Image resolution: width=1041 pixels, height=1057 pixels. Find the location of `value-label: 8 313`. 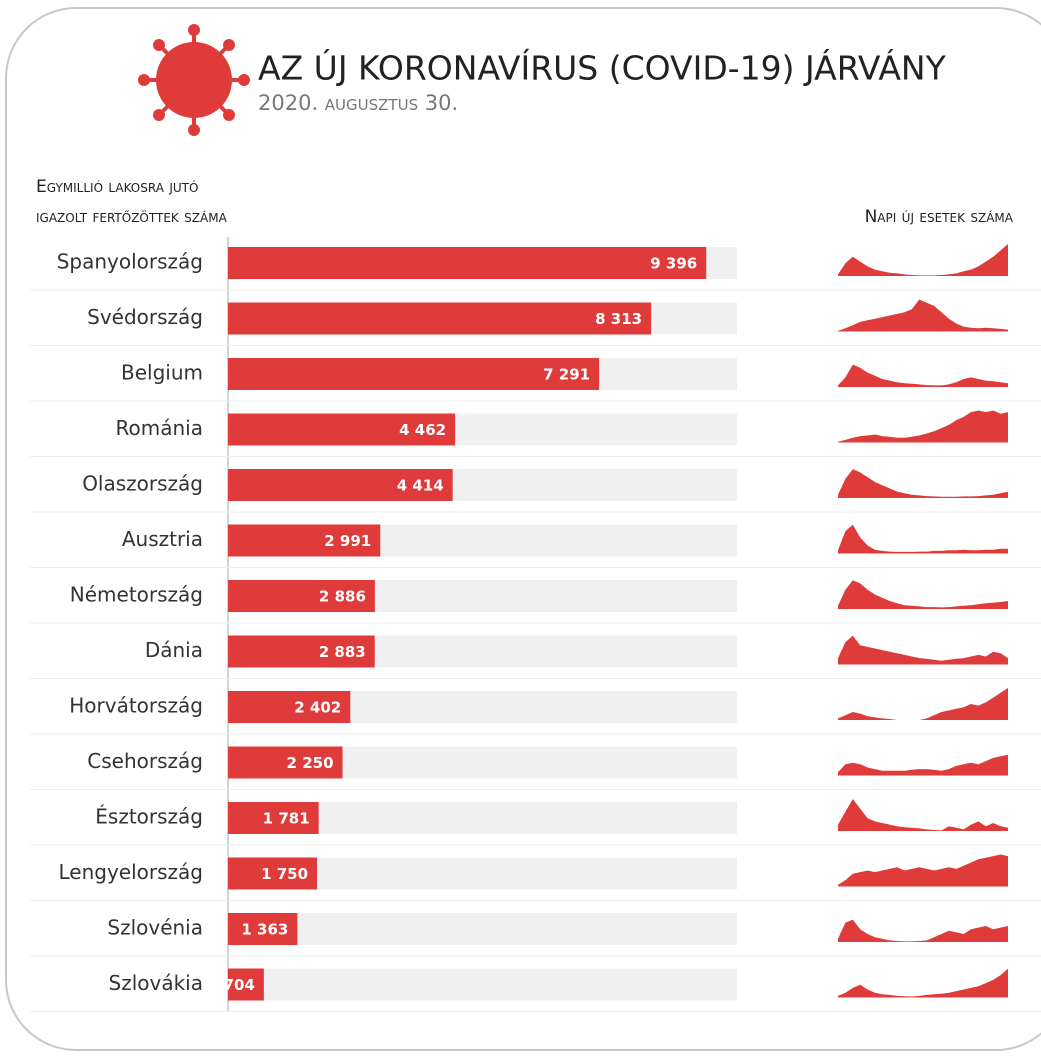

value-label: 8 313 is located at coordinates (618, 319).